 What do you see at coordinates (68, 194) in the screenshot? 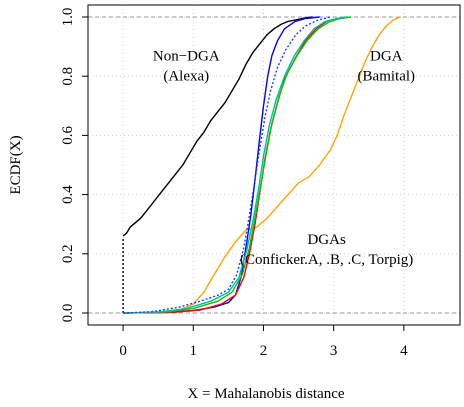
I see `y-tick-label: 0.4` at bounding box center [68, 194].